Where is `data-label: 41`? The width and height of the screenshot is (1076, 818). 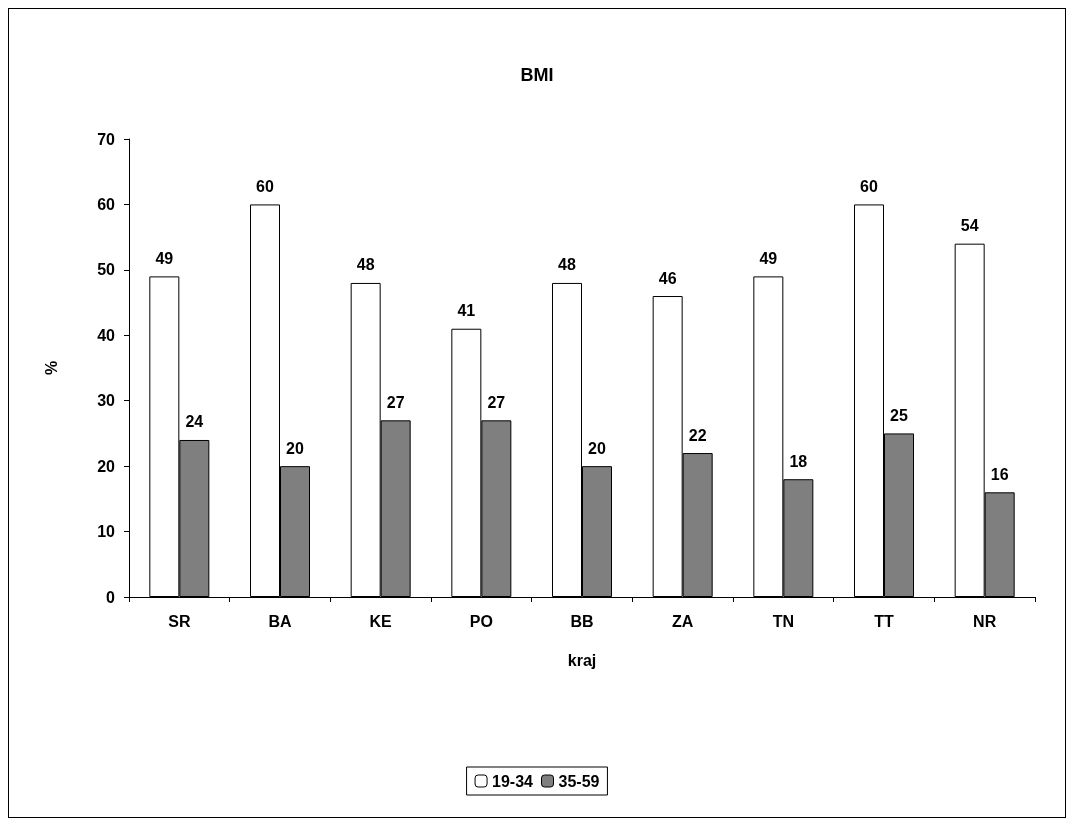 data-label: 41 is located at coordinates (466, 311).